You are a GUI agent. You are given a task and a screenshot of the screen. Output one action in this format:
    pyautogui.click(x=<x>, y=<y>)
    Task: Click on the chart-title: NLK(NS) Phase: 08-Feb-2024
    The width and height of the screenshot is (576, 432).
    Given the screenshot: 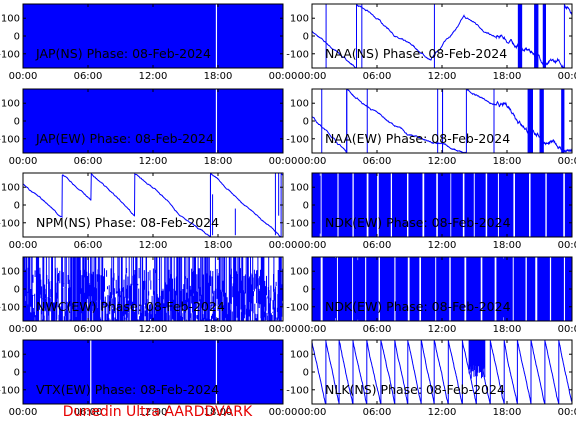 What is the action you would take?
    pyautogui.click(x=415, y=389)
    